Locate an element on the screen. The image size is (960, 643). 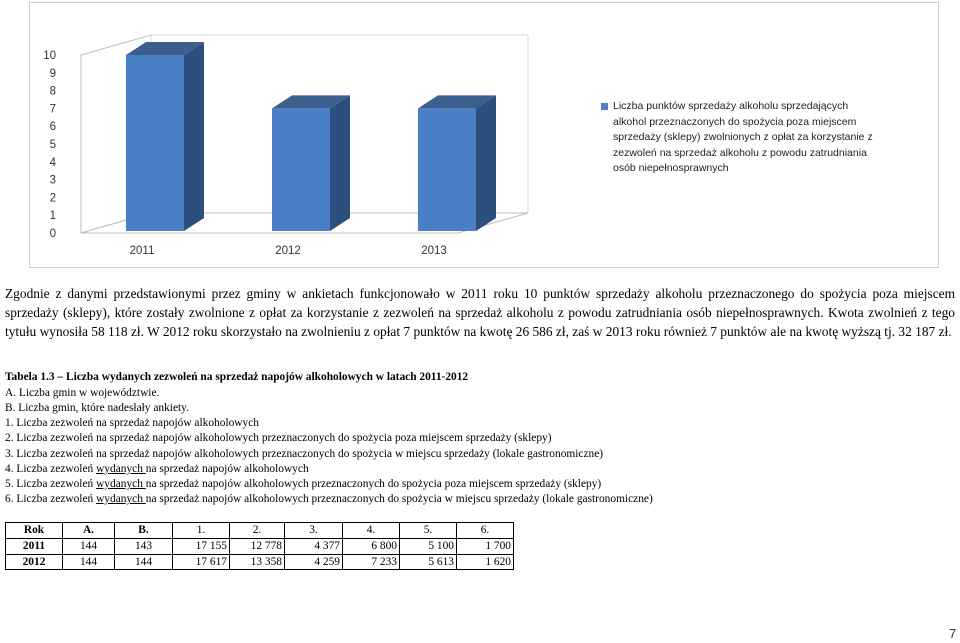
y-tick-label: 4 is located at coordinates (53, 163).